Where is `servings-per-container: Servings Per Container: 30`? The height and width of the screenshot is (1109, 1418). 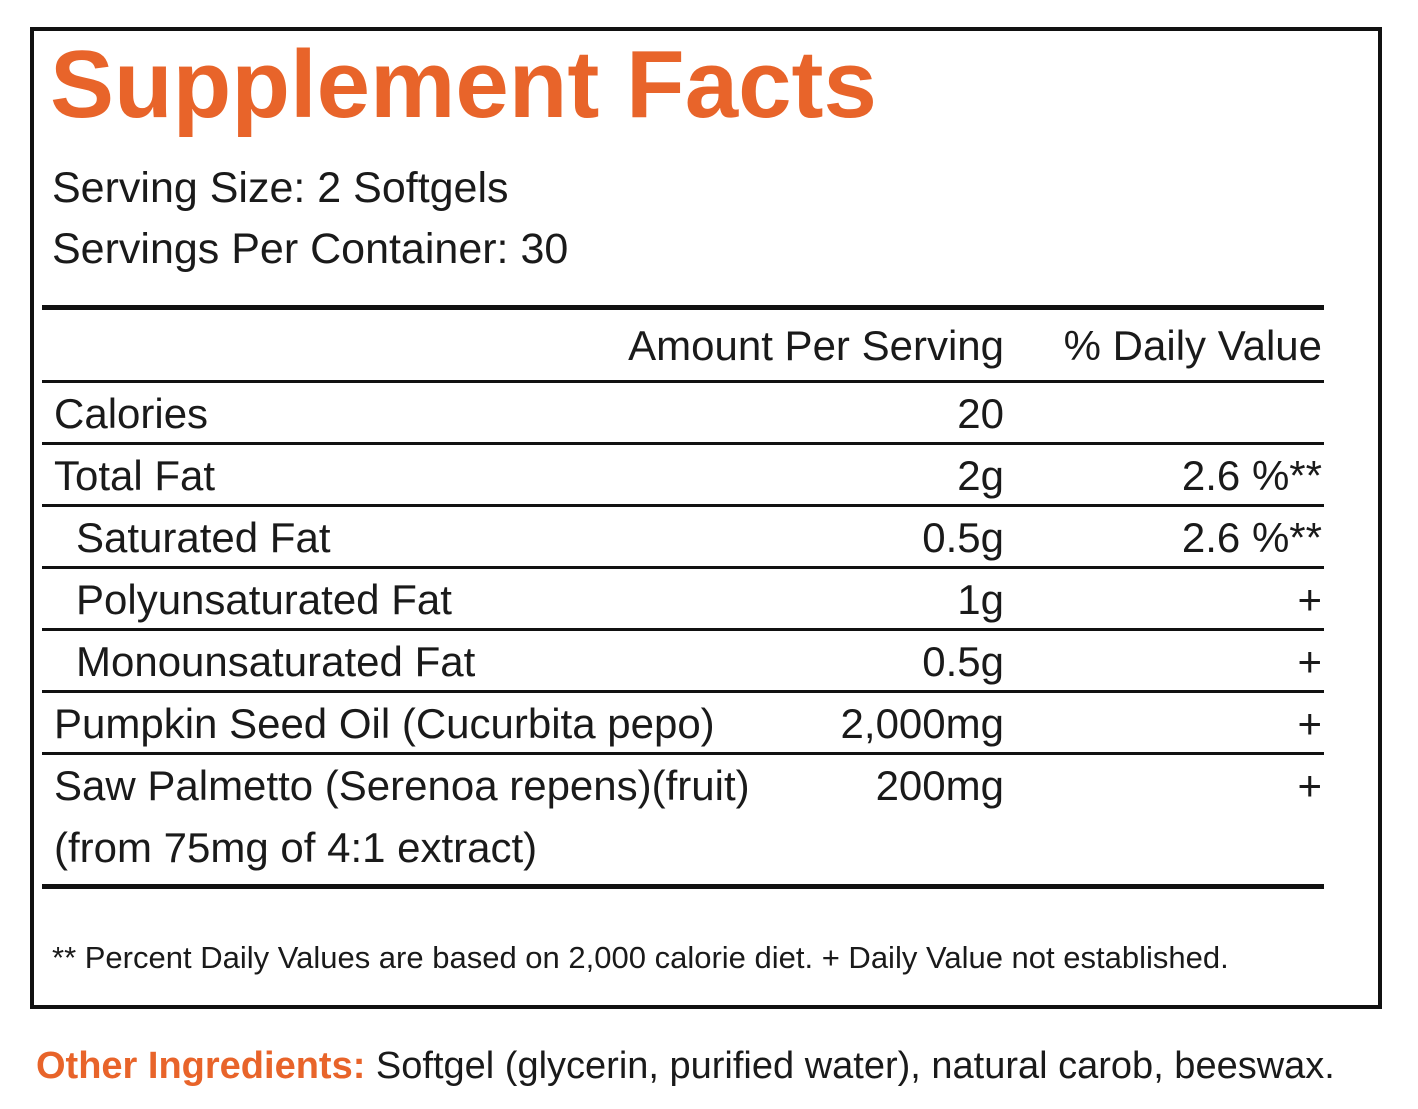
servings-per-container: Servings Per Container: 30 is located at coordinates (310, 249).